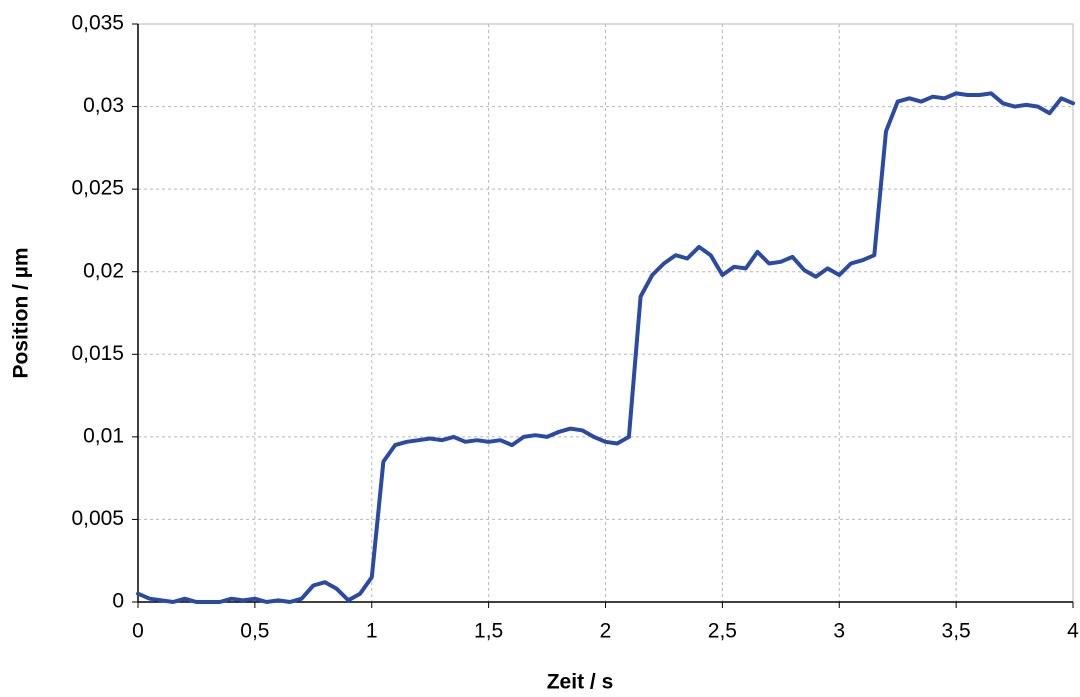  I want to click on x-tick-label: 0,5, so click(254, 631).